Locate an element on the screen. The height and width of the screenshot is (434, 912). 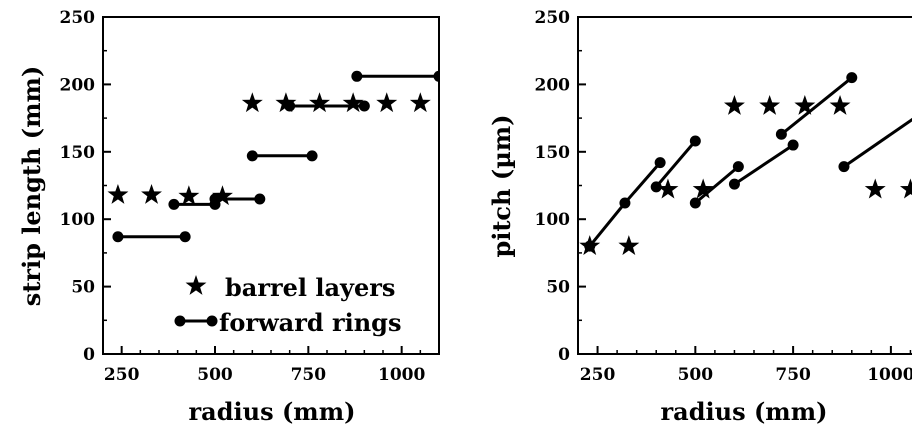
y-axis-label: pitch (µm) is located at coordinates (501, 185).